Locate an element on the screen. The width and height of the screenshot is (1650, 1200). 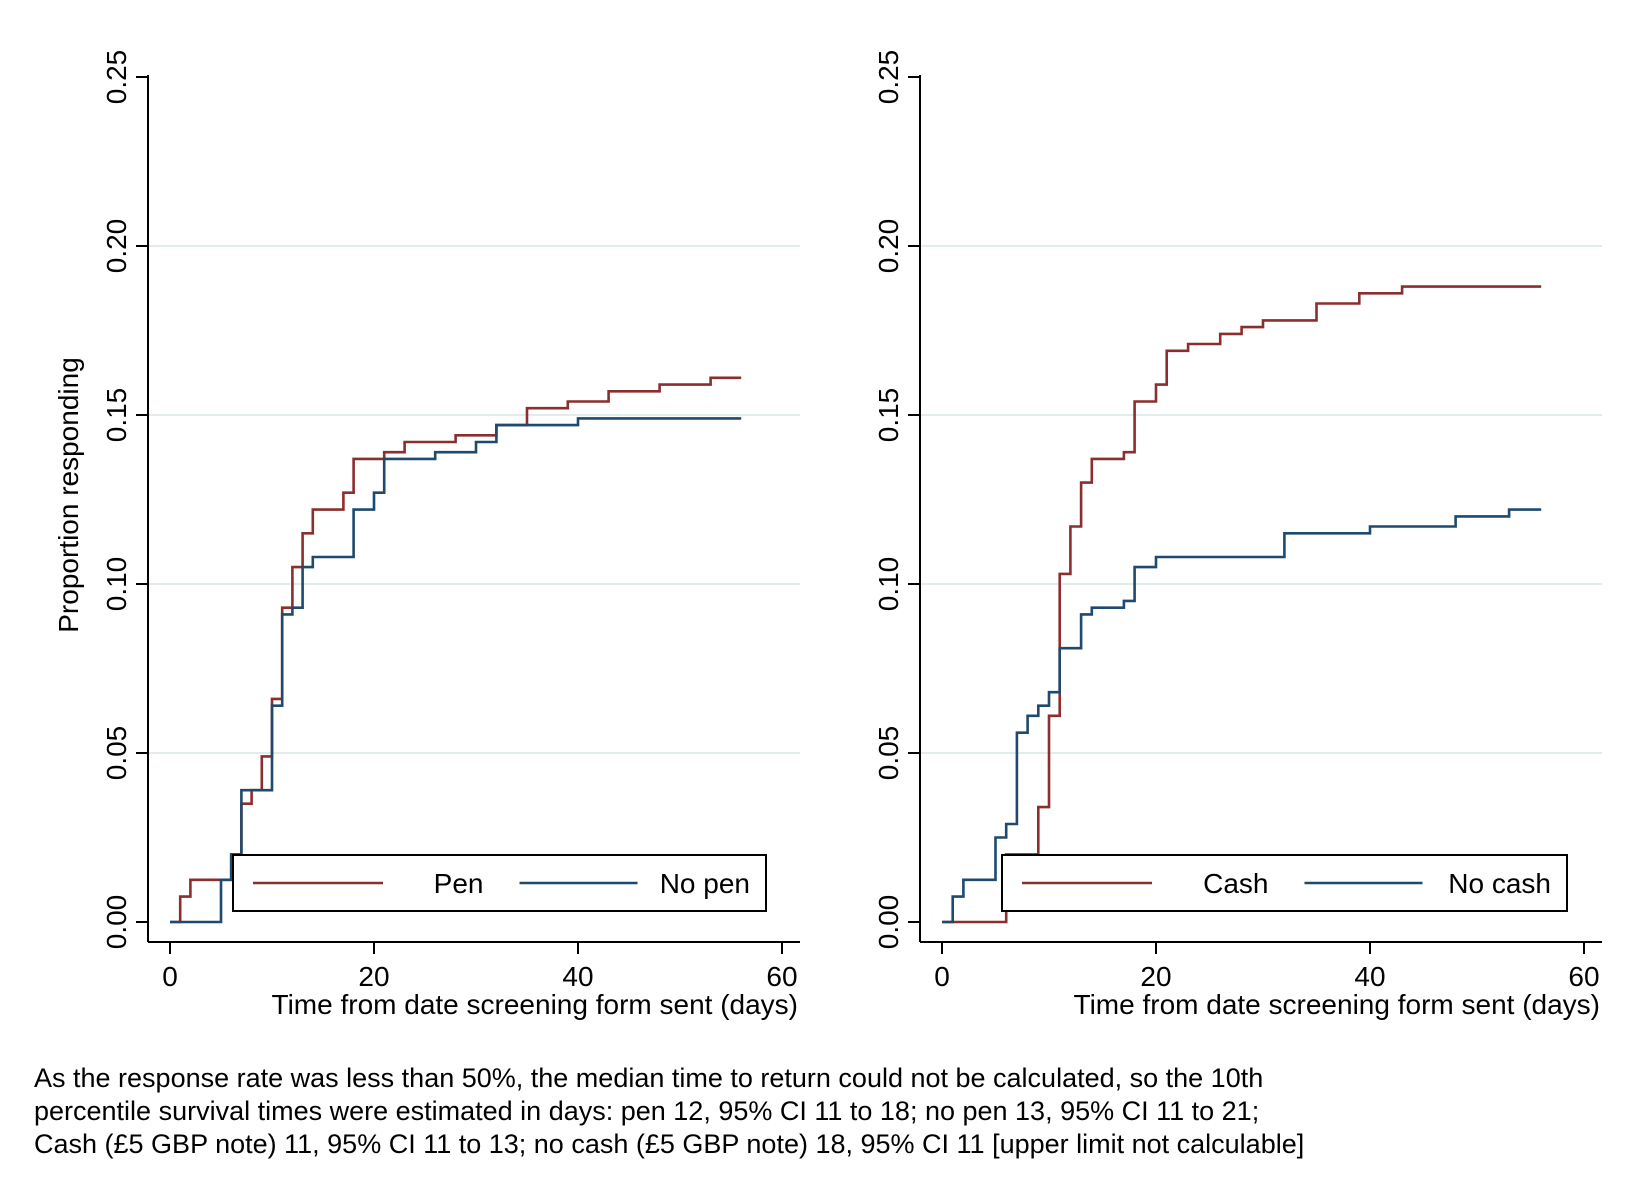
chart-2-legend: Cash No cash is located at coordinates (1284, 883).